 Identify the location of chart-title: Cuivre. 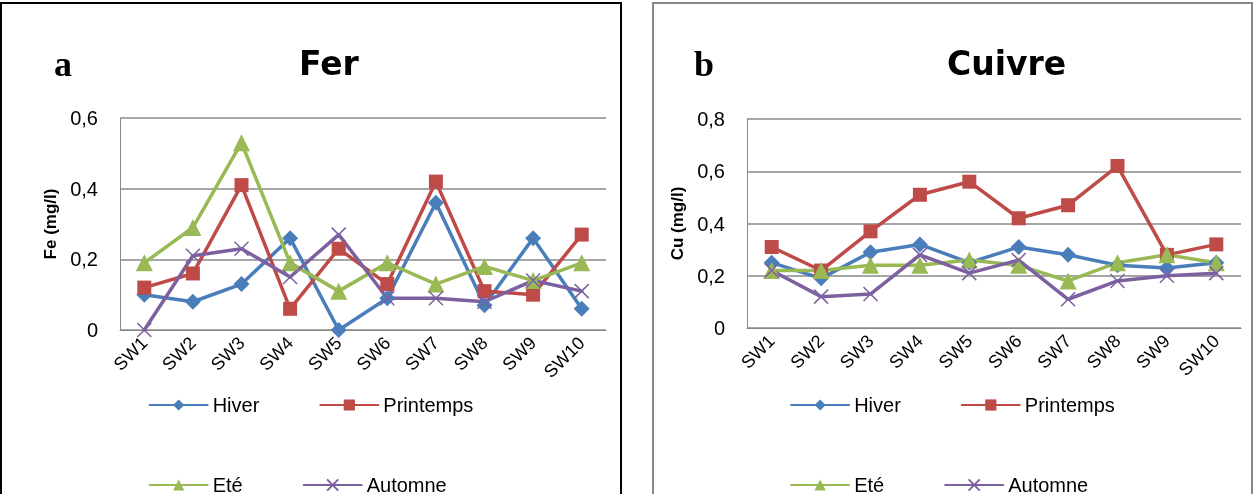
(1007, 63).